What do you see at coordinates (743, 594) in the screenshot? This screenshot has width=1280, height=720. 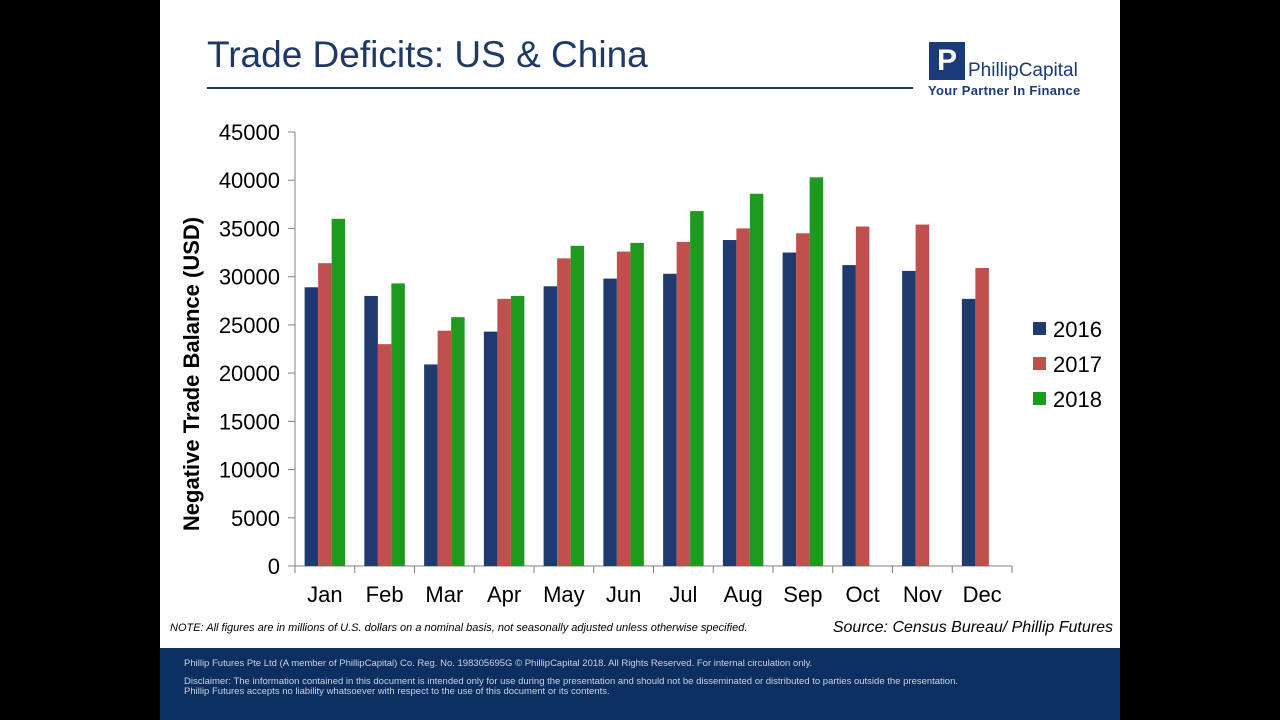 I see `x-tick-label: Aug` at bounding box center [743, 594].